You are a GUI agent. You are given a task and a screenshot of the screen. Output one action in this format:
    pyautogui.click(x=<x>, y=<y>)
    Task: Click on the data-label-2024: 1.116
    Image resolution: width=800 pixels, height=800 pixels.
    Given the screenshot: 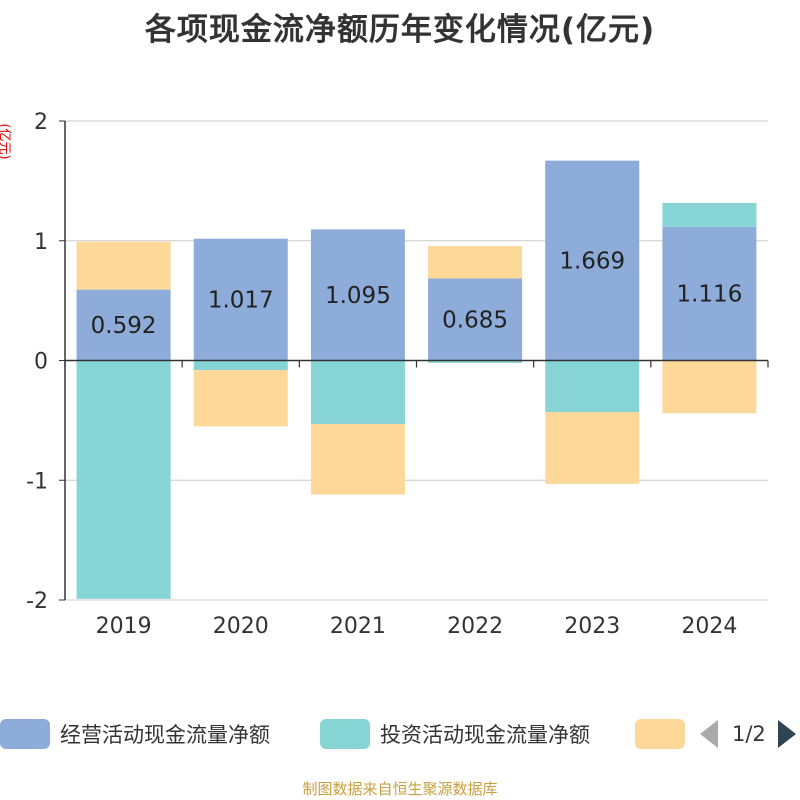 What is the action you would take?
    pyautogui.click(x=709, y=295)
    